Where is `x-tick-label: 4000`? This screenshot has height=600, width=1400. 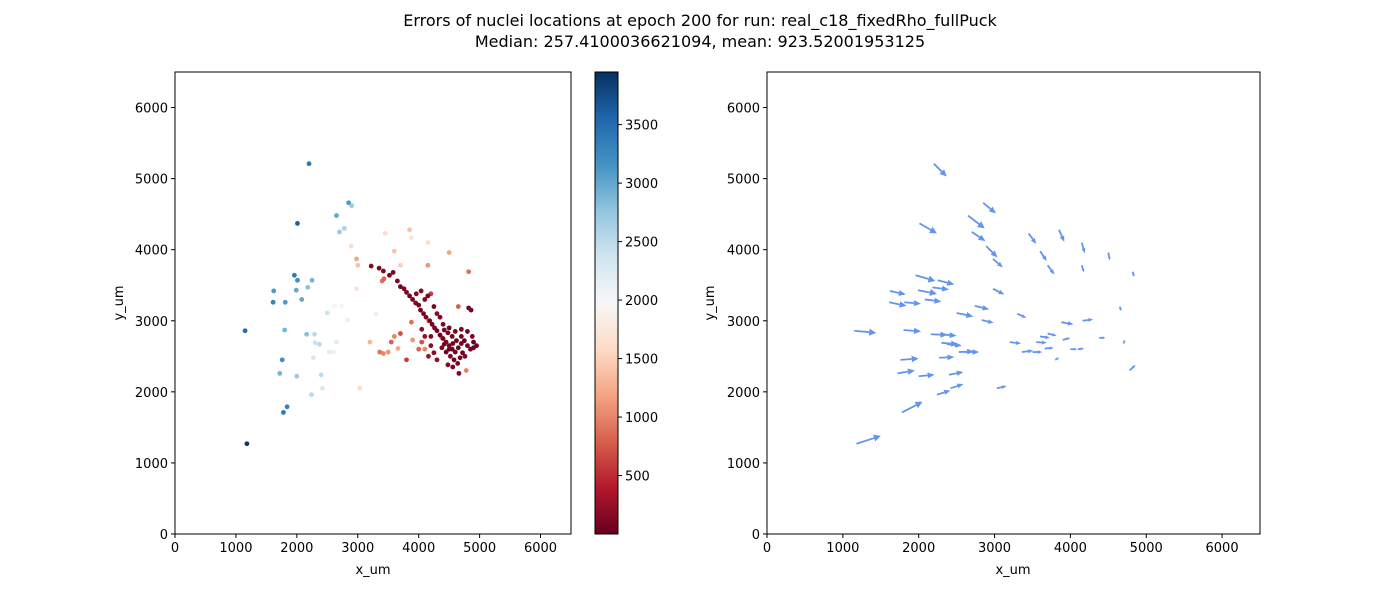
x-tick-label: 4000 is located at coordinates (418, 548).